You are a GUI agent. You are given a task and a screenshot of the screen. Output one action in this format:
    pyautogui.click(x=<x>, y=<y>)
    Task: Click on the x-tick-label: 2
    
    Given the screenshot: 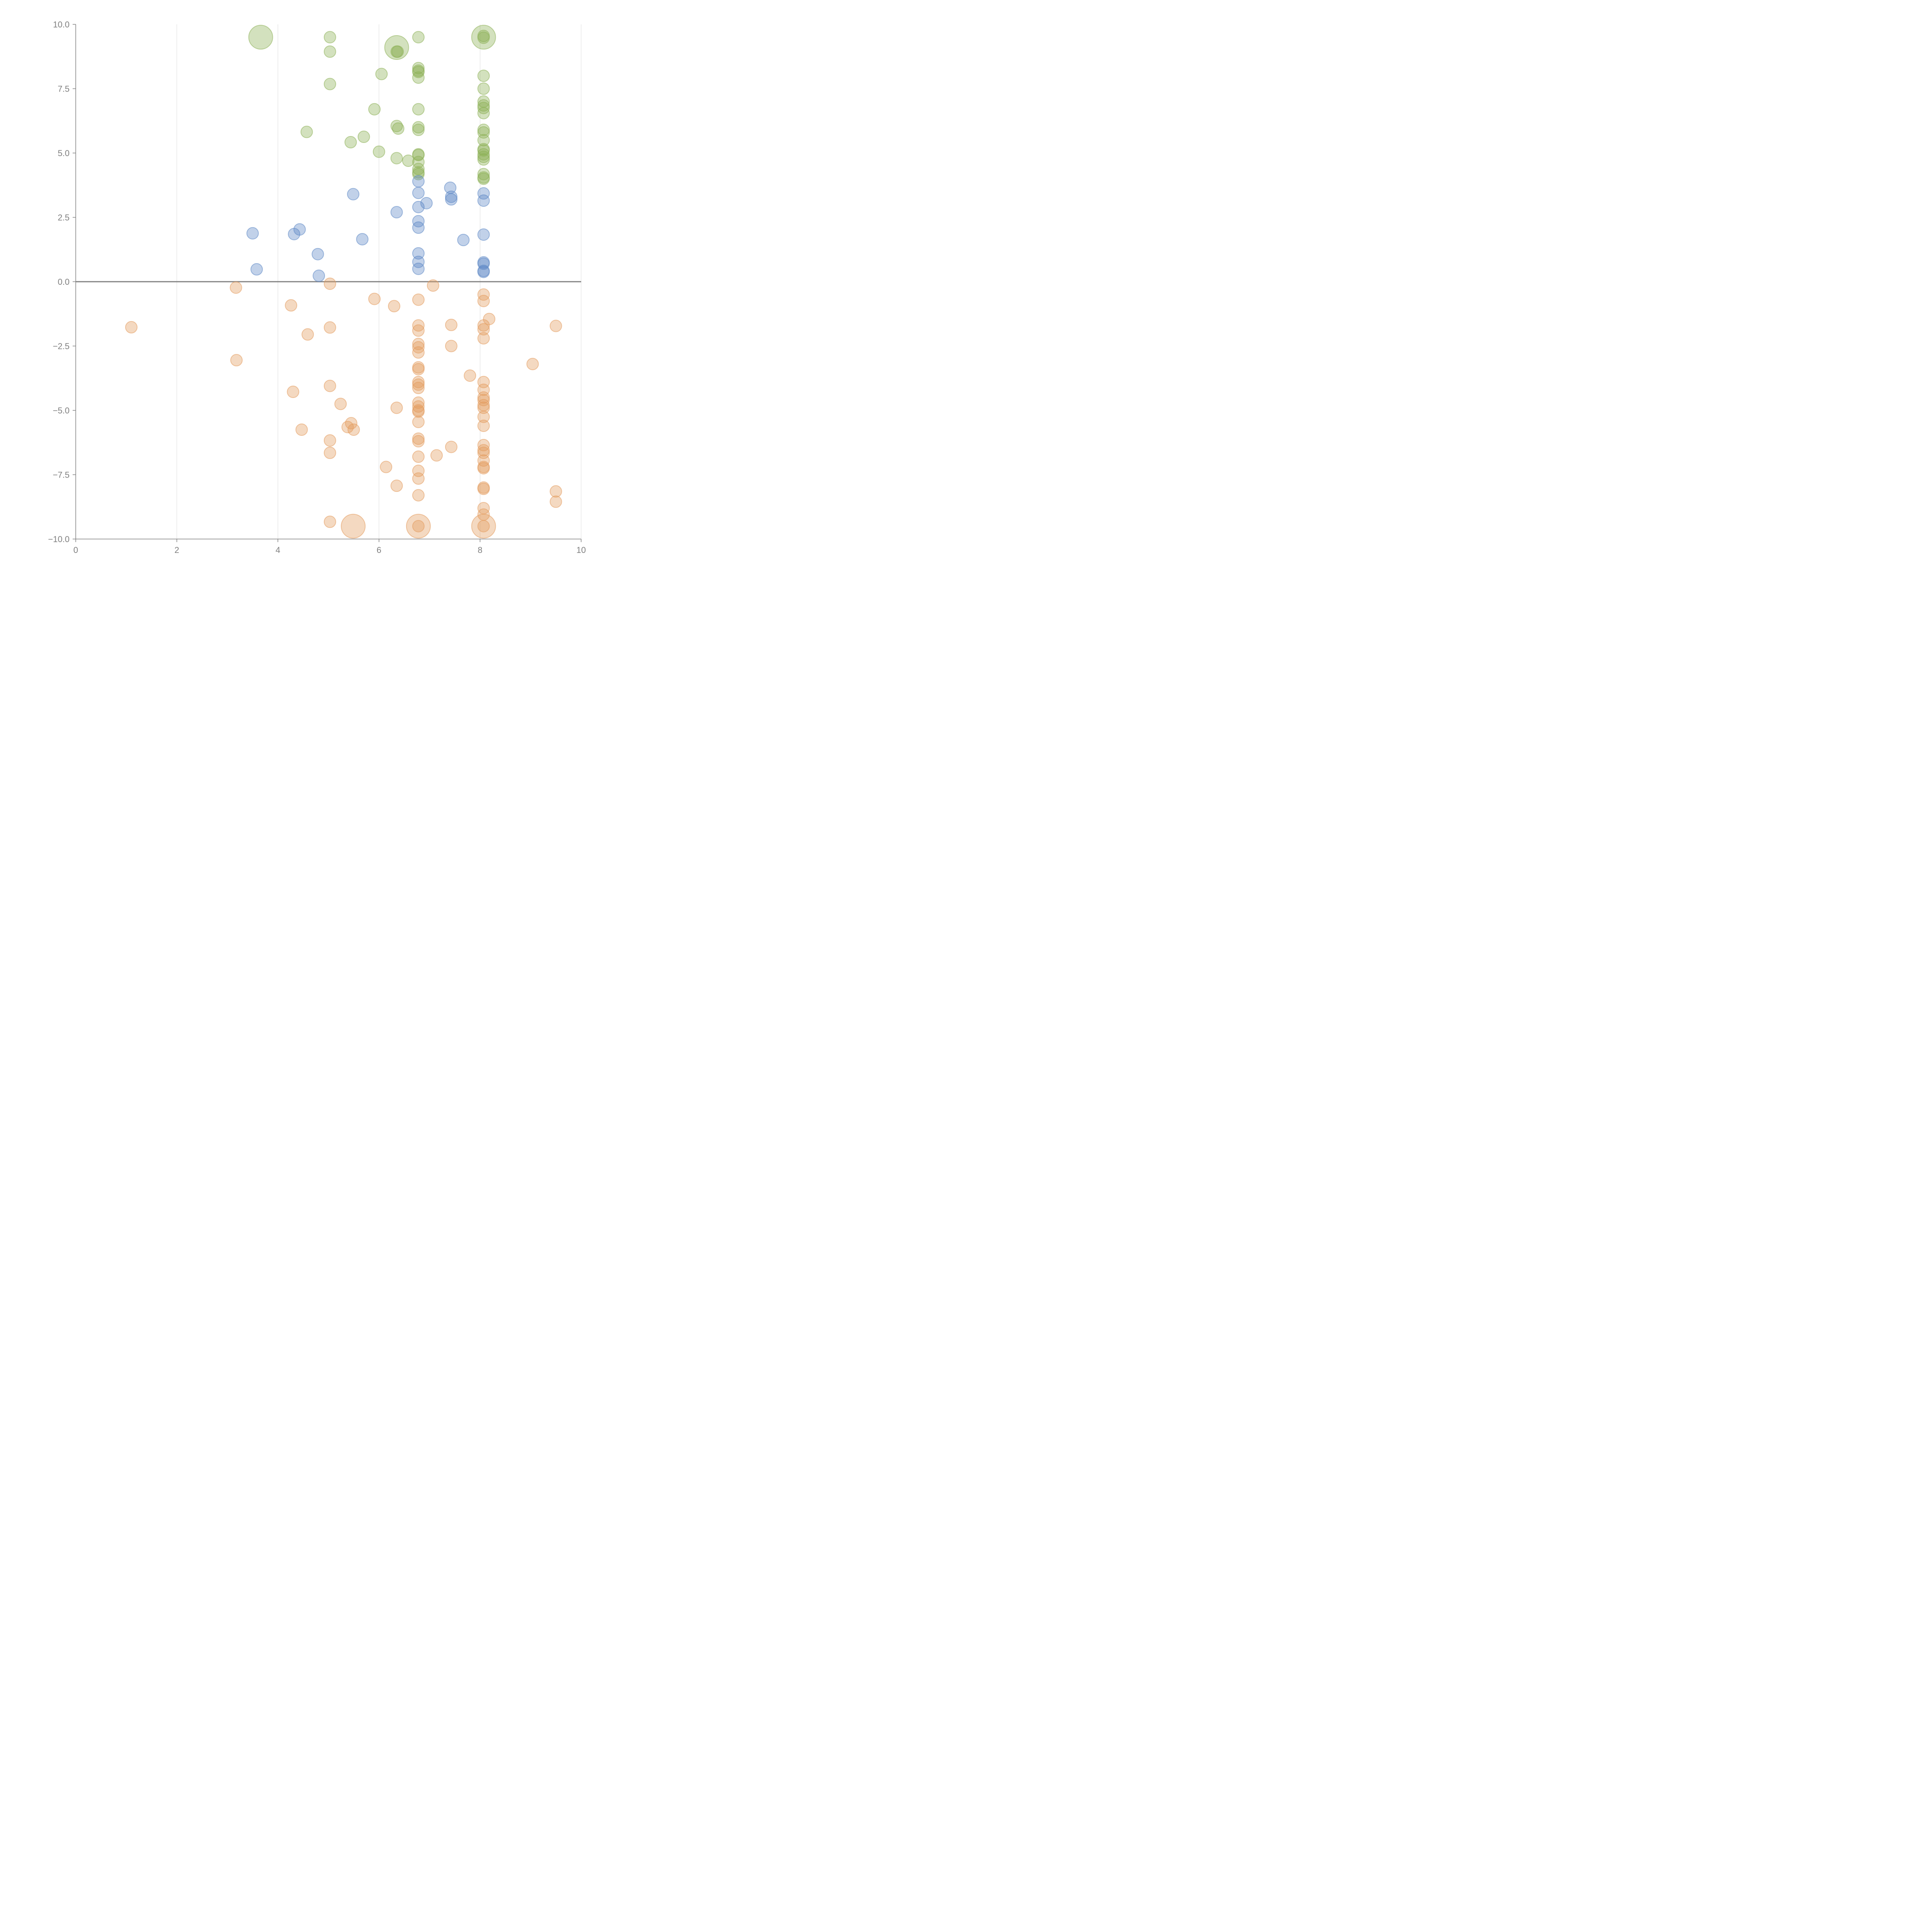 What is the action you would take?
    pyautogui.click(x=176, y=550)
    